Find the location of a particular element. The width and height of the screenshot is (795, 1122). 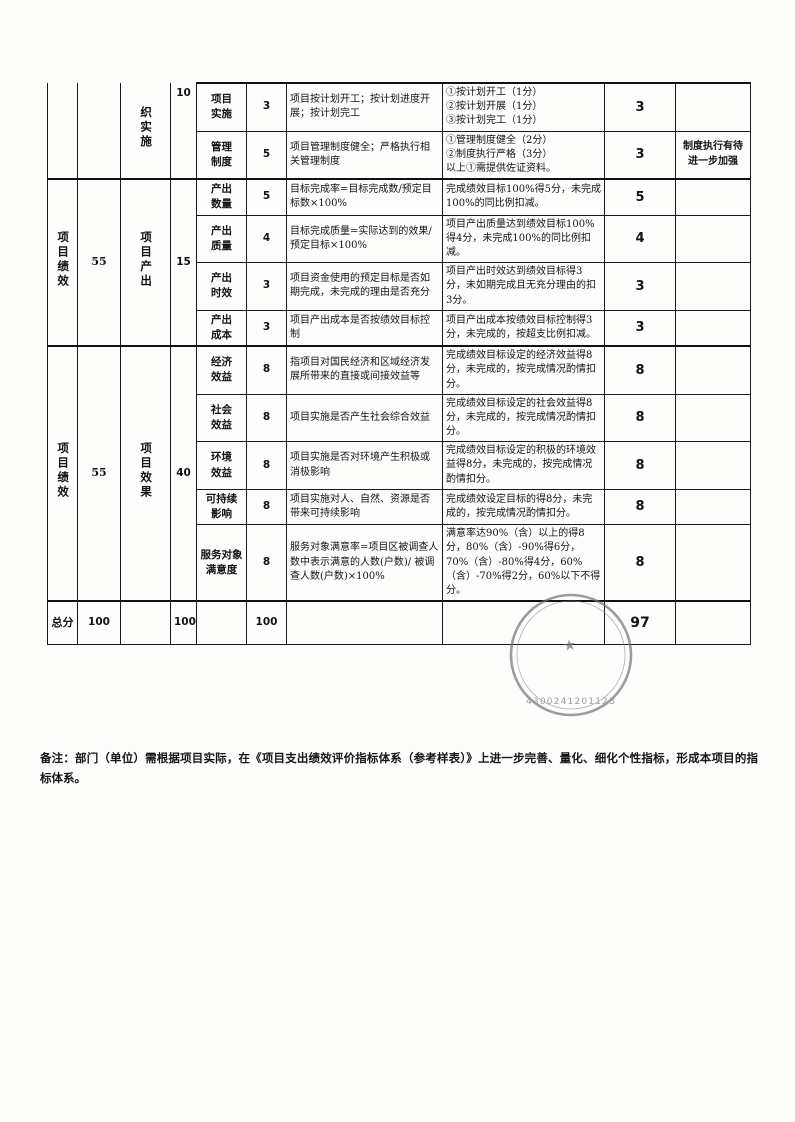

cell-index-name: 社会 效益 is located at coordinates (221, 418).